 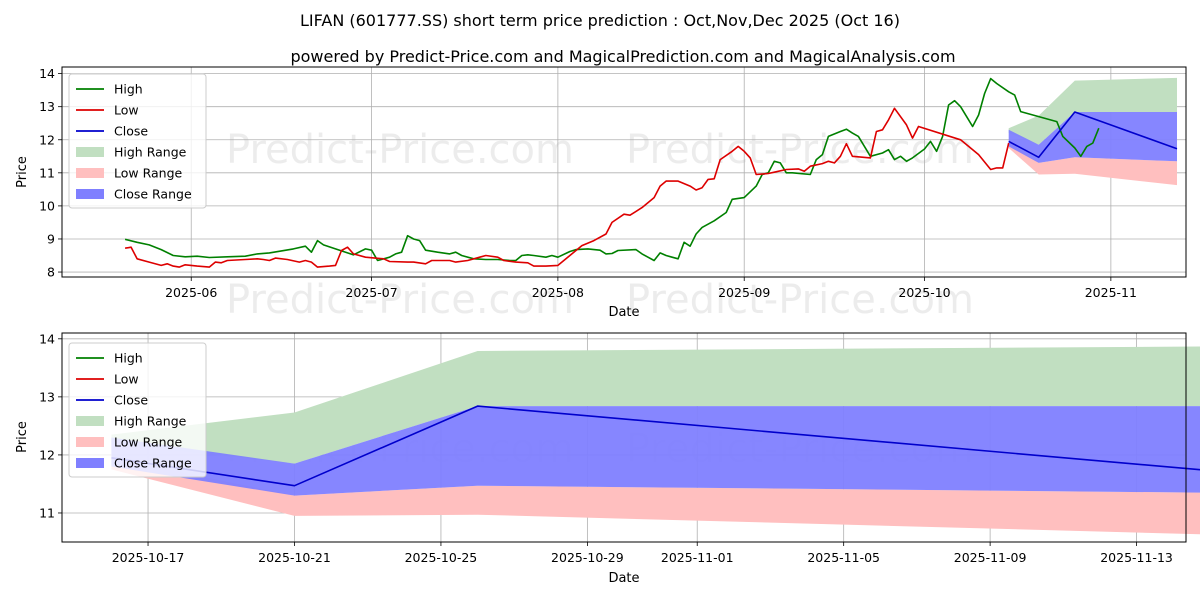 I want to click on y-tick-label: 10, so click(x=47, y=205).